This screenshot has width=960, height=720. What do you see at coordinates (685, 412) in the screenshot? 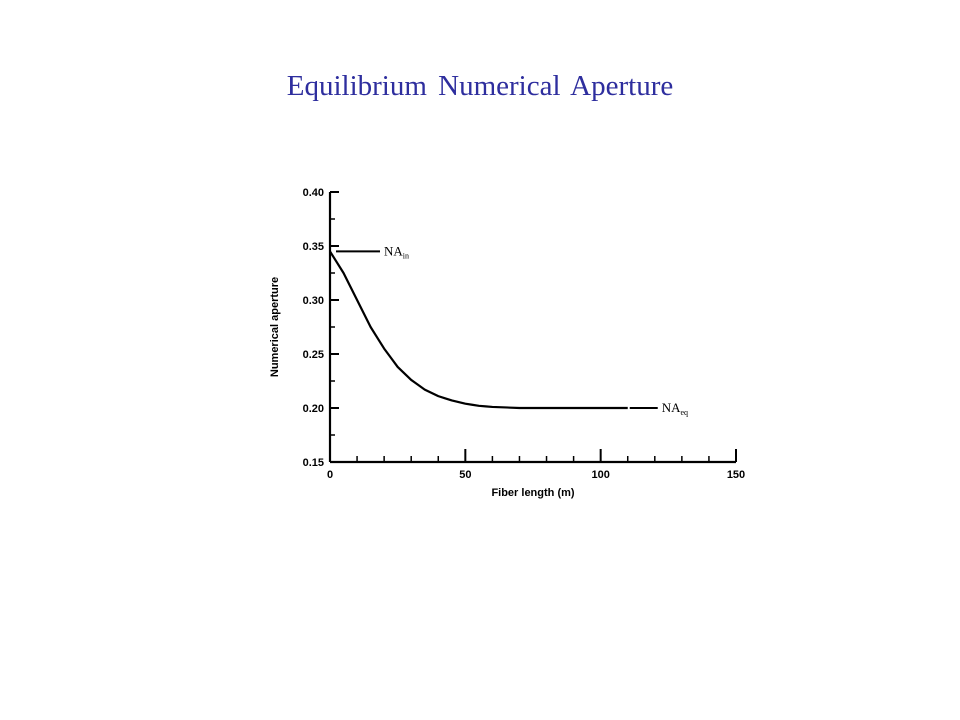
I see `annotation-subscript: eq` at bounding box center [685, 412].